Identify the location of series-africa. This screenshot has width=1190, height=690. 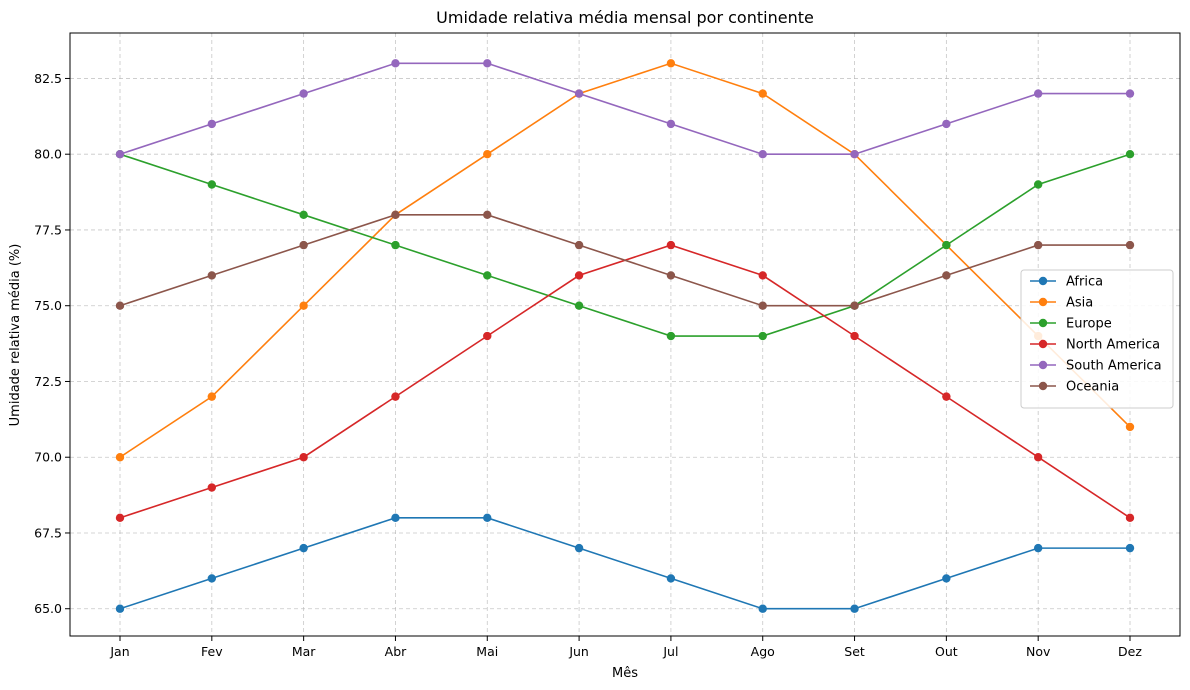
(625, 563).